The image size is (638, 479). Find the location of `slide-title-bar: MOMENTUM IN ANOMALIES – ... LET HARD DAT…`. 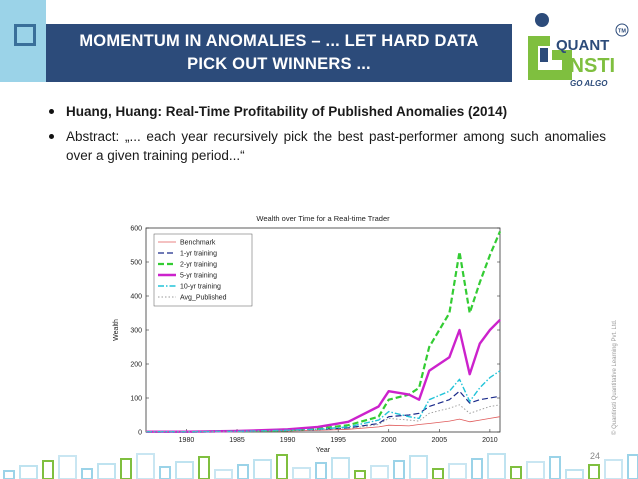

slide-title-bar: MOMENTUM IN ANOMALIES – ... LET HARD DAT… is located at coordinates (279, 53).